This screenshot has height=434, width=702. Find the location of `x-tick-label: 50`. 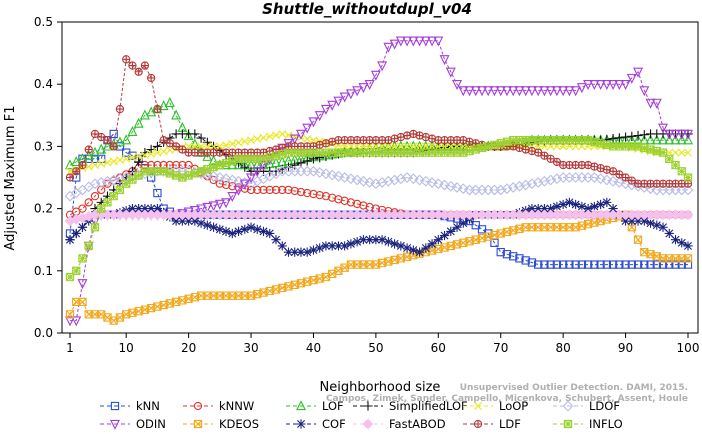

x-tick-label: 50 is located at coordinates (375, 348).